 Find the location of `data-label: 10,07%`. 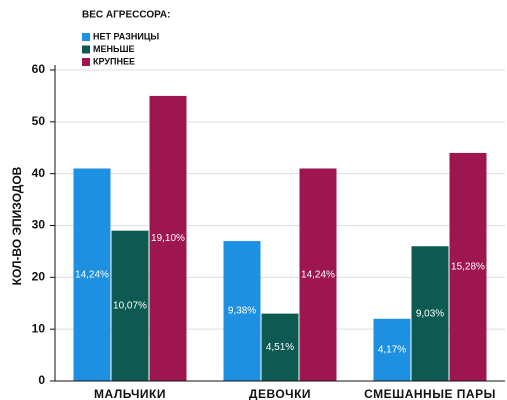

data-label: 10,07% is located at coordinates (130, 305).